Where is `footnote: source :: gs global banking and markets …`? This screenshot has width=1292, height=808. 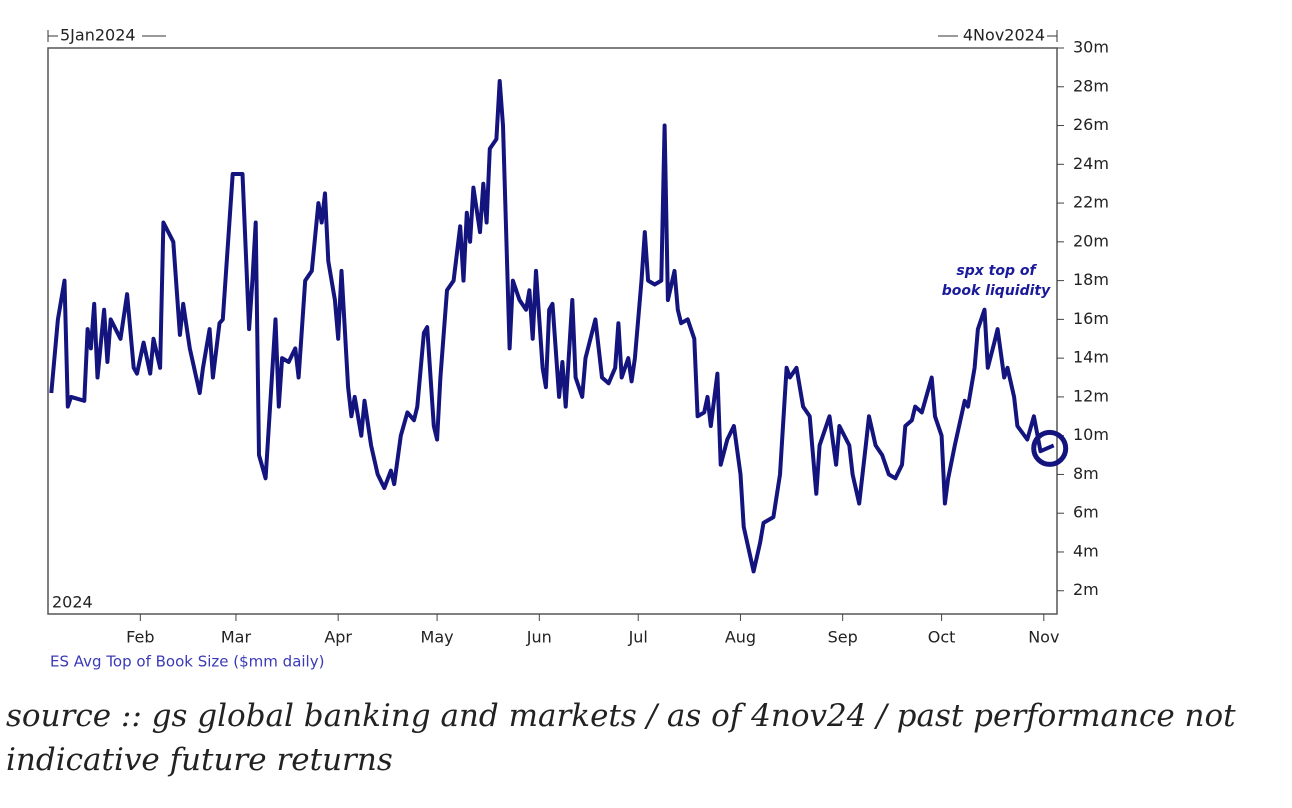
footnote: source :: gs global banking and markets … is located at coordinates (621, 738).